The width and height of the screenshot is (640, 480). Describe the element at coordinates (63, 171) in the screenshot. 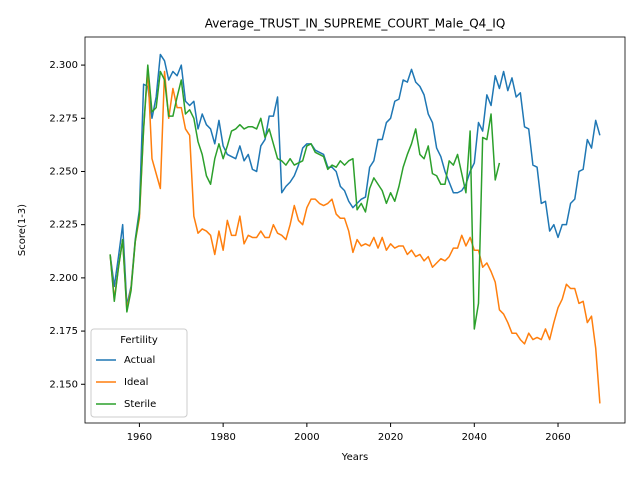

I see `y-tick-label: 2.250` at that location.